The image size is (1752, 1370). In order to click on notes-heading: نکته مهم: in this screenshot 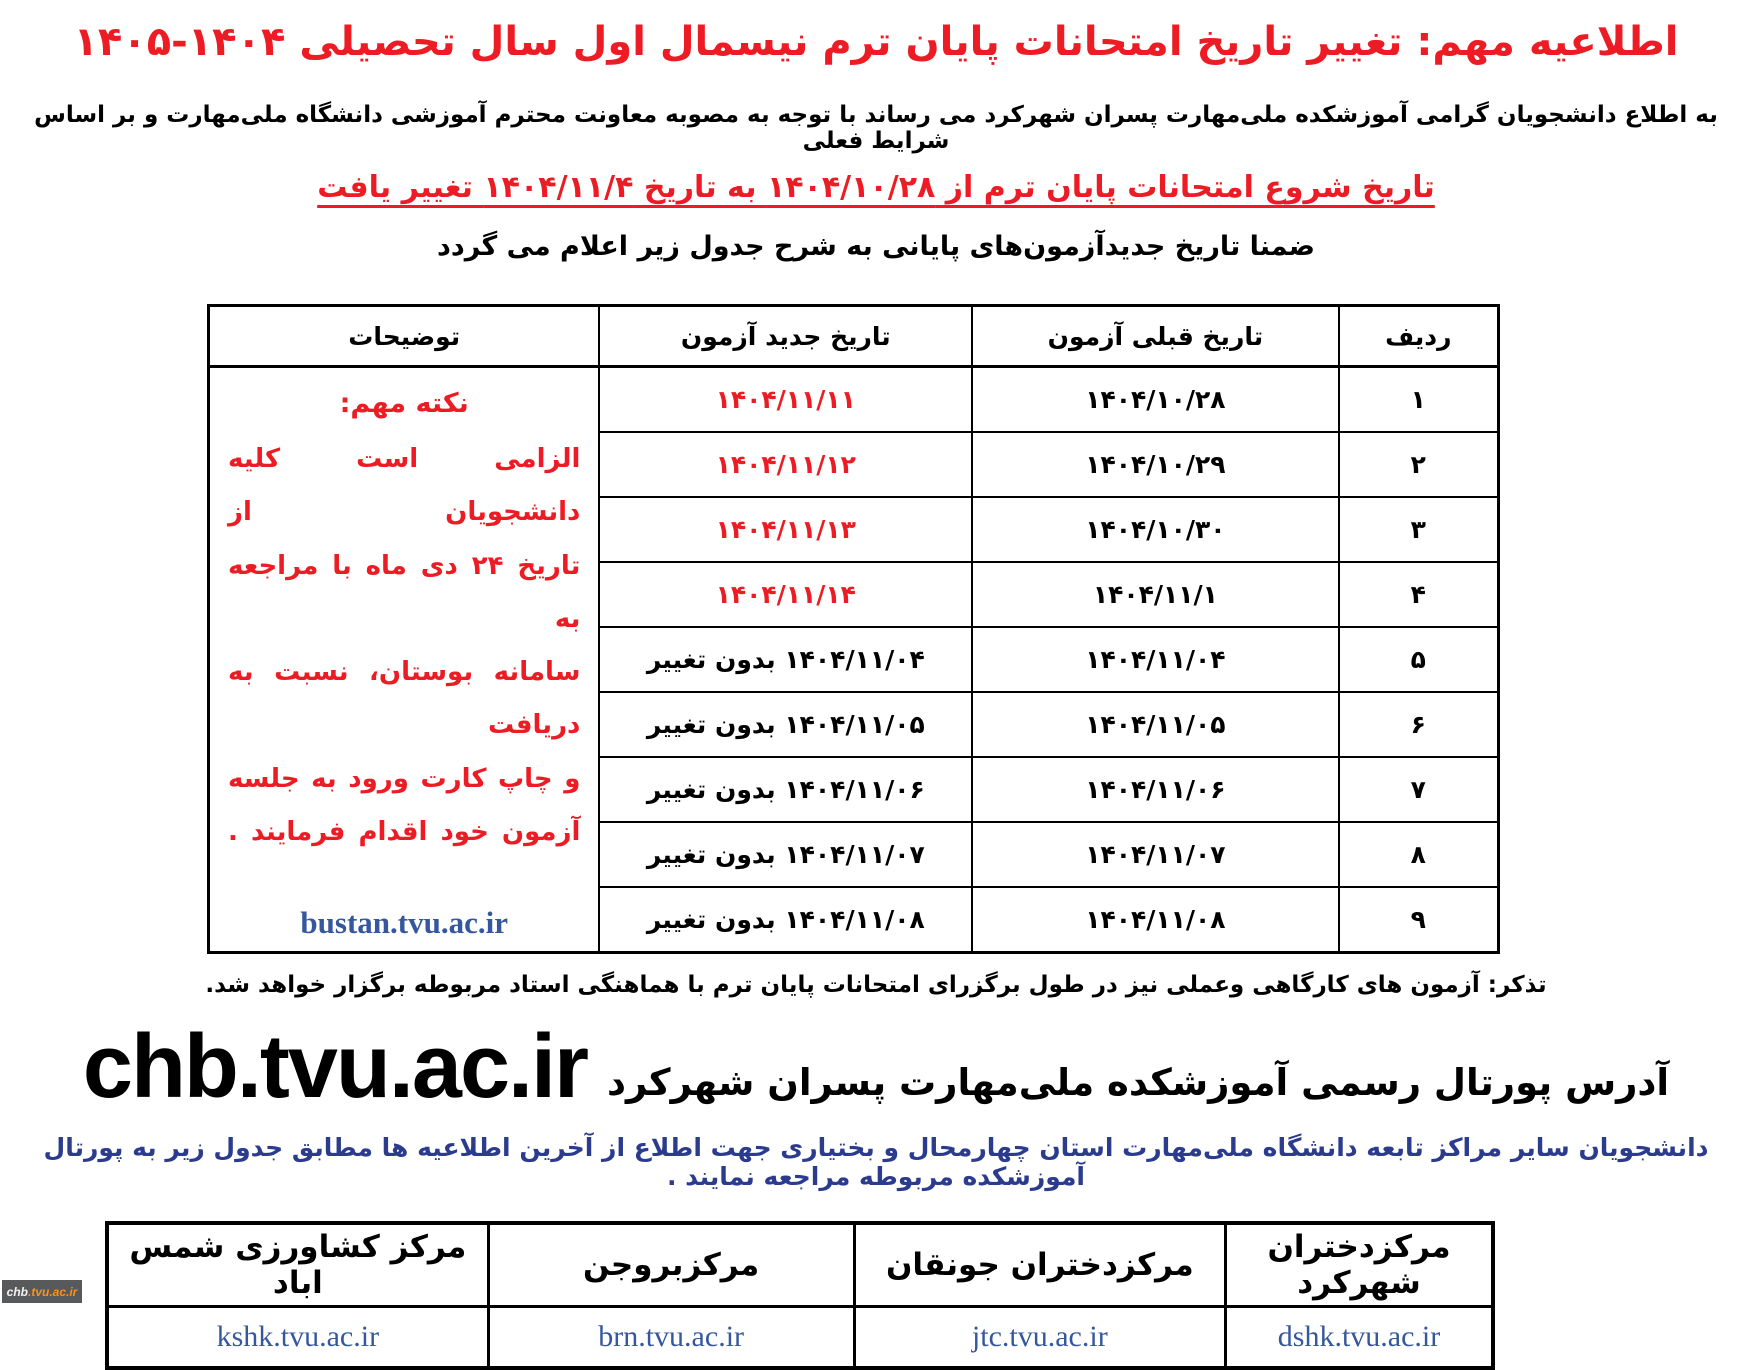, I will do `click(404, 403)`.